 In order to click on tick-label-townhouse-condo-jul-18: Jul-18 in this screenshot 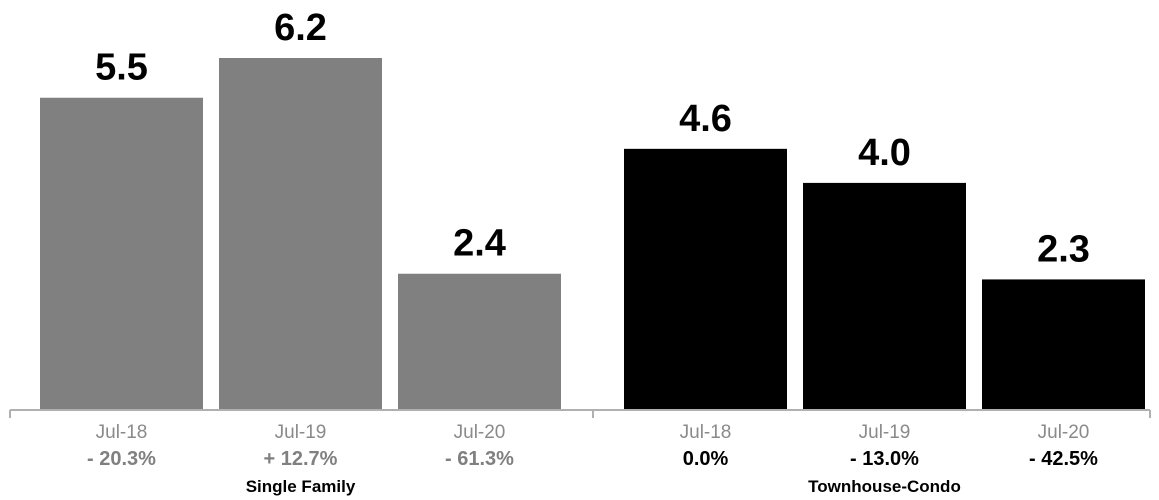, I will do `click(706, 432)`.